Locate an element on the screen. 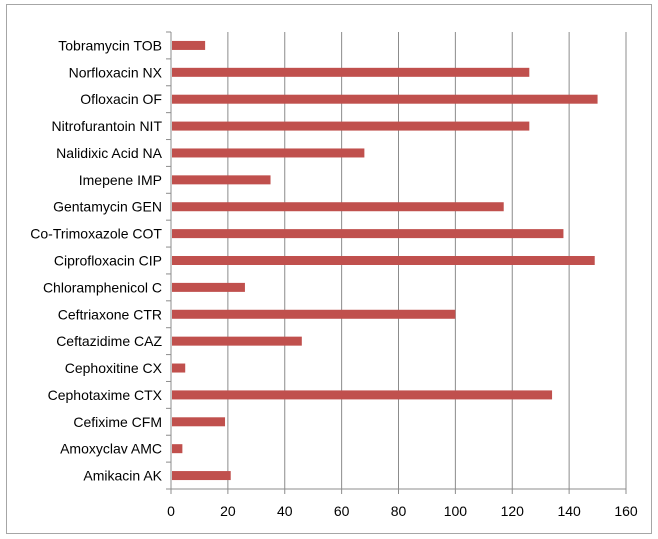  x-tick-label: 0 is located at coordinates (171, 511).